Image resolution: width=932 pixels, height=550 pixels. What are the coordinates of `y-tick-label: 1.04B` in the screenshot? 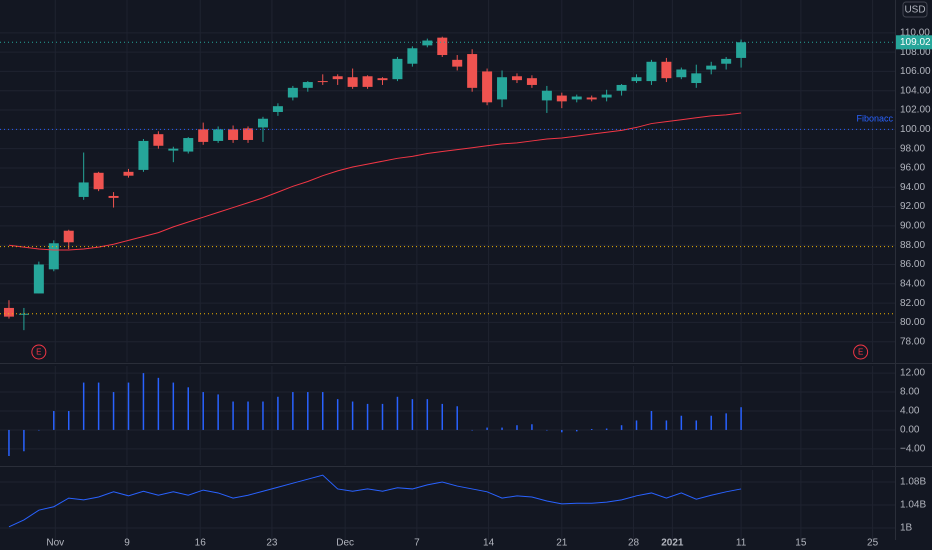 It's located at (913, 505).